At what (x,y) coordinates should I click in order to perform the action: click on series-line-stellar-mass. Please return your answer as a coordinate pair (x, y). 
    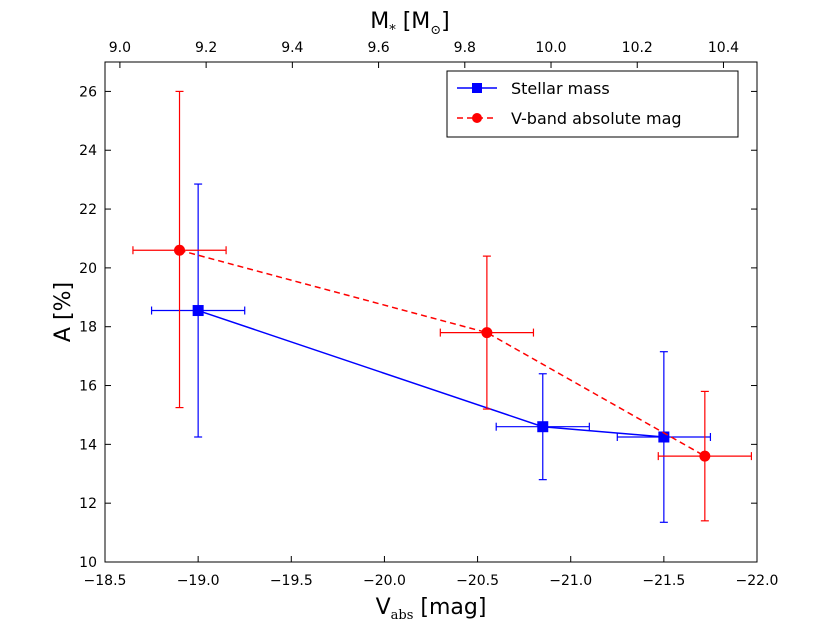
    Looking at the image, I should click on (430, 373).